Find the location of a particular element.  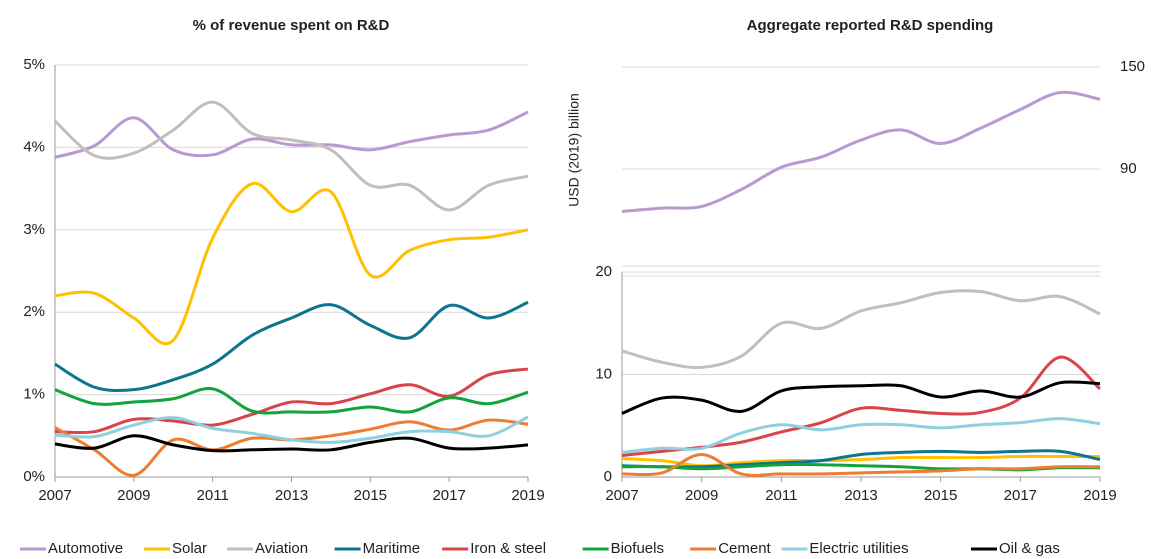

legend-label: Maritime is located at coordinates (392, 548).